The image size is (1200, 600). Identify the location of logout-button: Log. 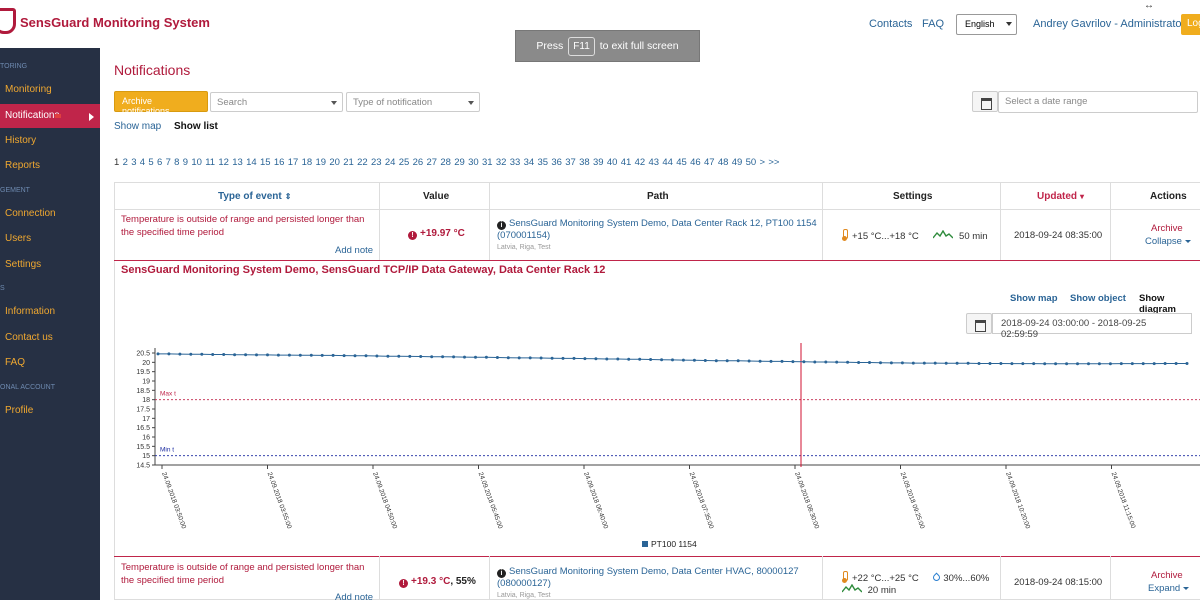
(1190, 24).